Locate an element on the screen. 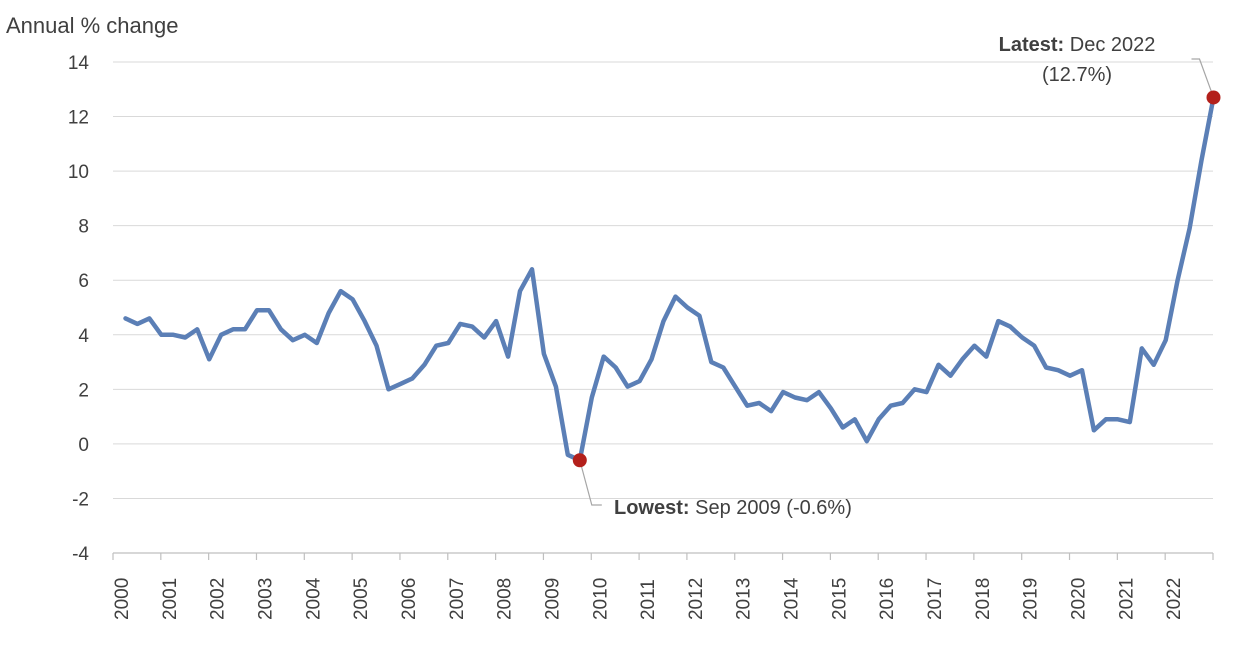 Image resolution: width=1248 pixels, height=662 pixels. x-tick-label: 2017 is located at coordinates (935, 599).